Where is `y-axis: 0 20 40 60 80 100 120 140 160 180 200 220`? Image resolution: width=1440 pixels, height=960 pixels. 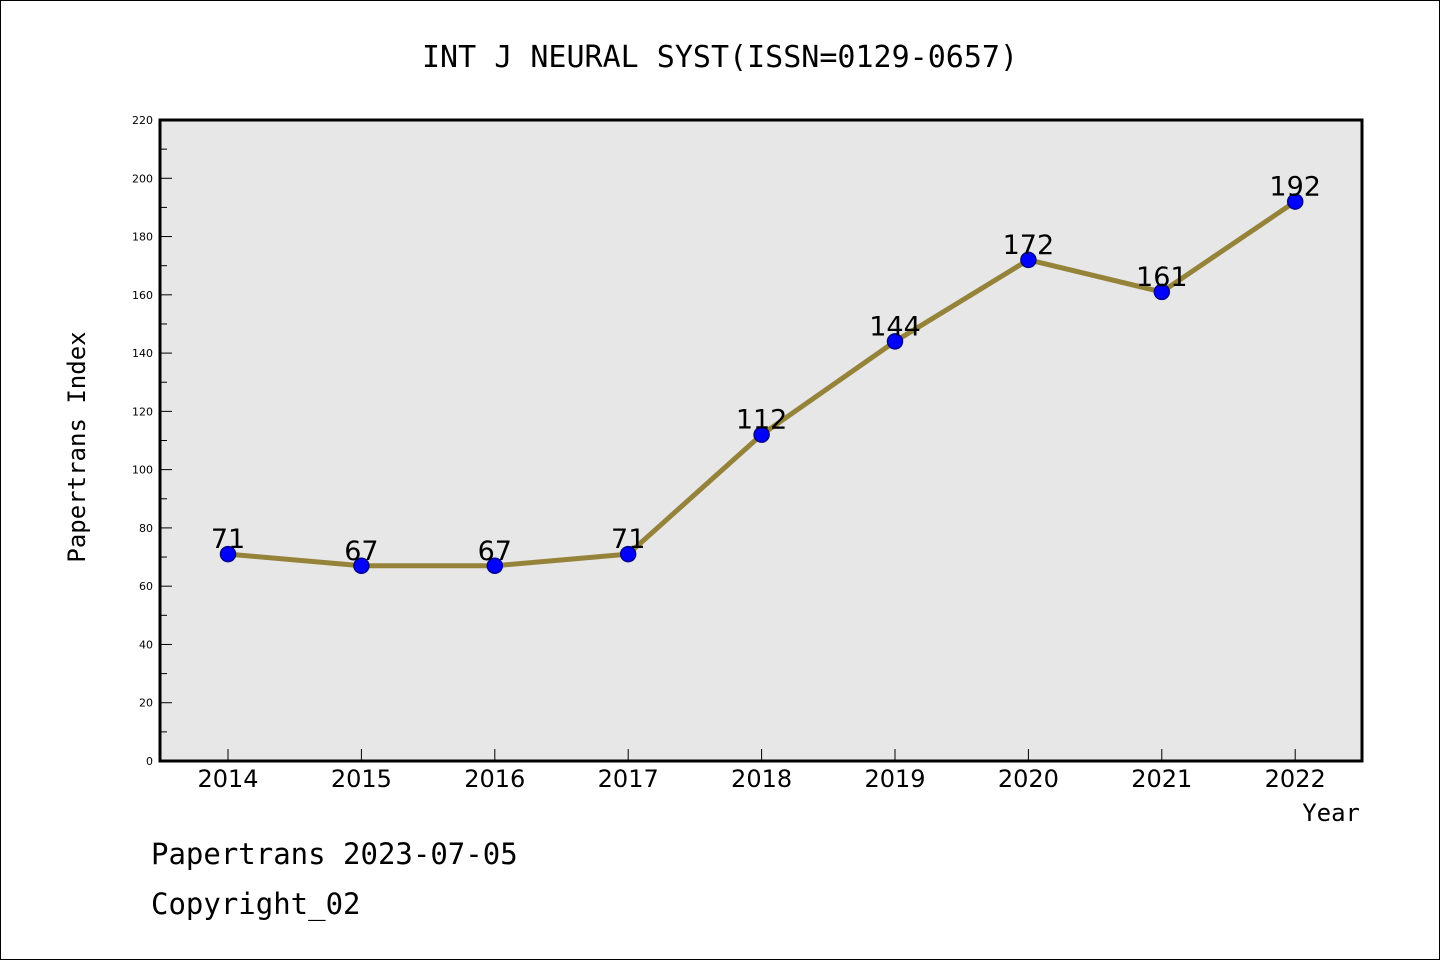 y-axis: 0 20 40 60 80 100 120 140 160 180 200 220 is located at coordinates (152, 441).